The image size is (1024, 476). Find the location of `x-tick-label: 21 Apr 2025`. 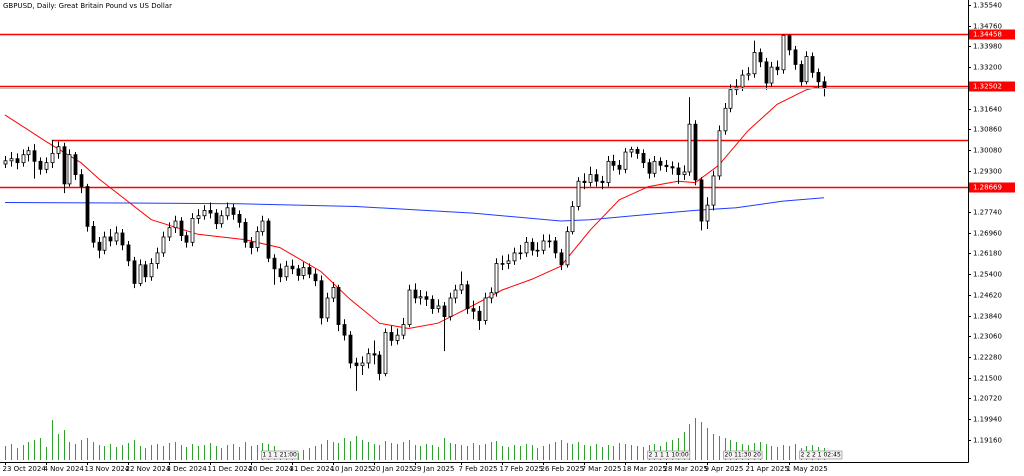

x-tick-label: 21 Apr 2025 is located at coordinates (767, 469).